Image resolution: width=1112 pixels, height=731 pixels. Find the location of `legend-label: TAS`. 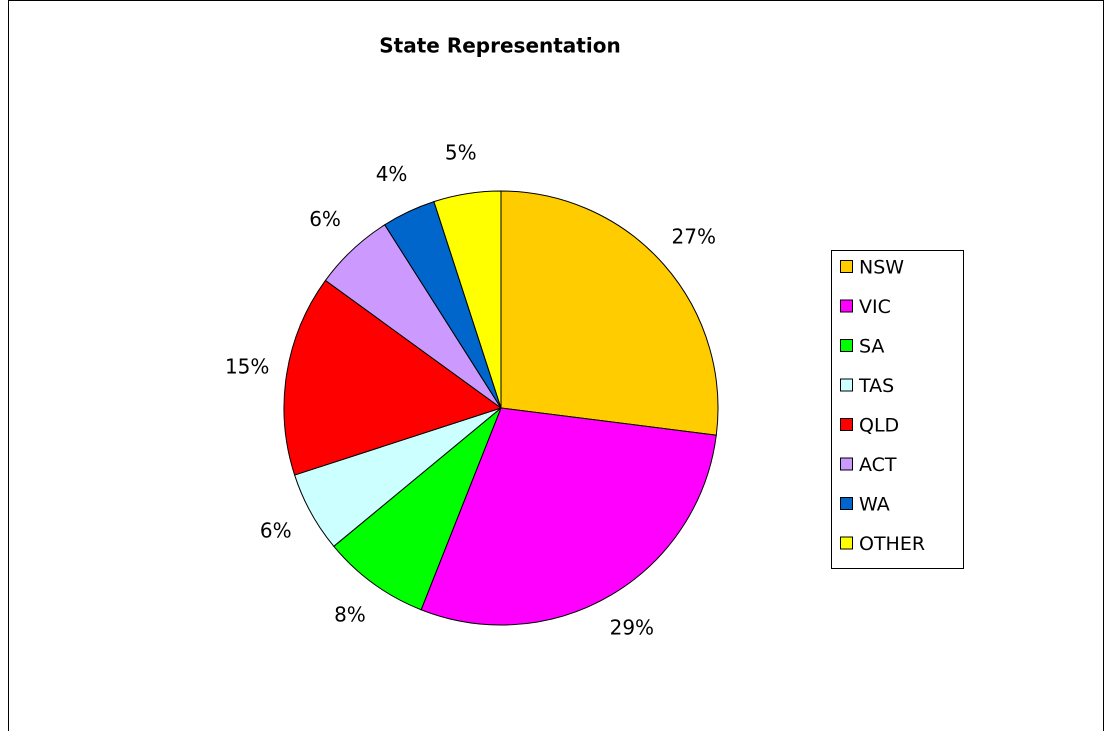

legend-label: TAS is located at coordinates (876, 386).